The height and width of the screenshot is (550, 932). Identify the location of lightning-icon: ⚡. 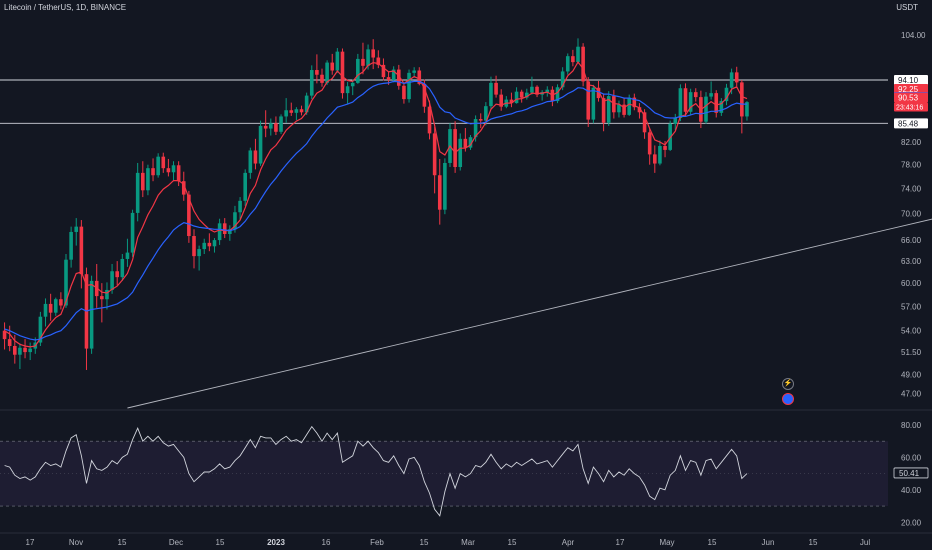
(788, 384).